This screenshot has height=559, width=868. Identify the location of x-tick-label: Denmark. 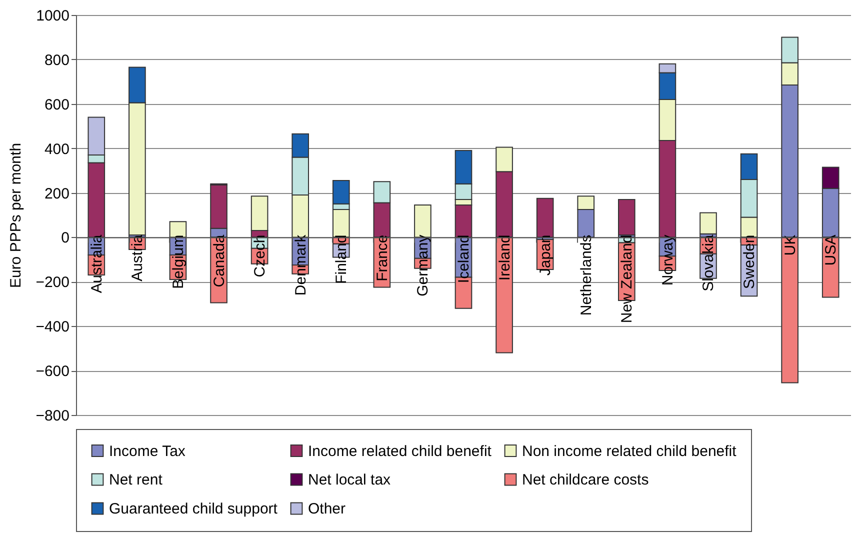
(301, 265).